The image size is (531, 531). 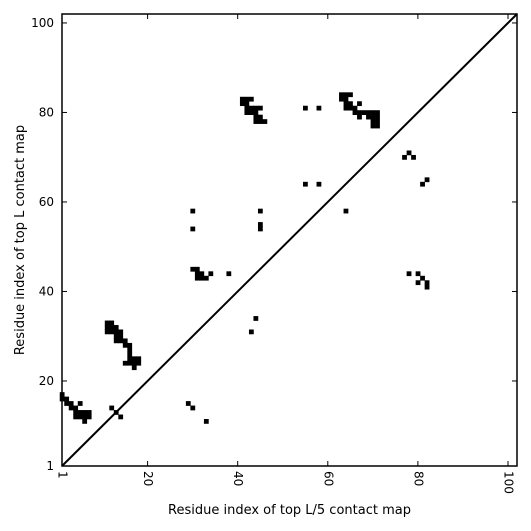 What do you see at coordinates (46, 202) in the screenshot?
I see `y-tick-label: 60` at bounding box center [46, 202].